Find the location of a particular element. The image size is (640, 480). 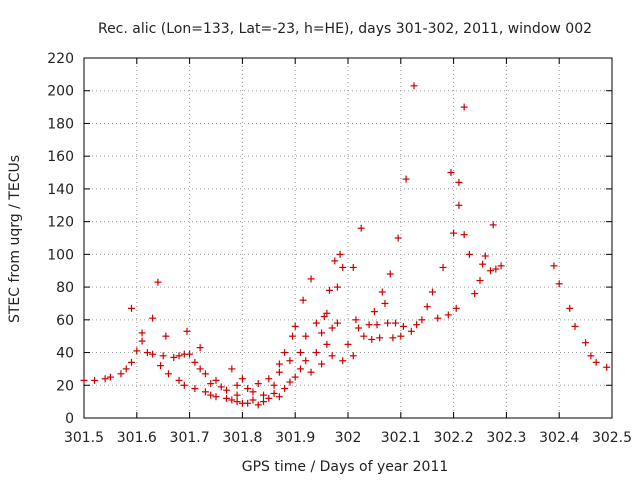

x-tick-label: 301.6 is located at coordinates (137, 438).